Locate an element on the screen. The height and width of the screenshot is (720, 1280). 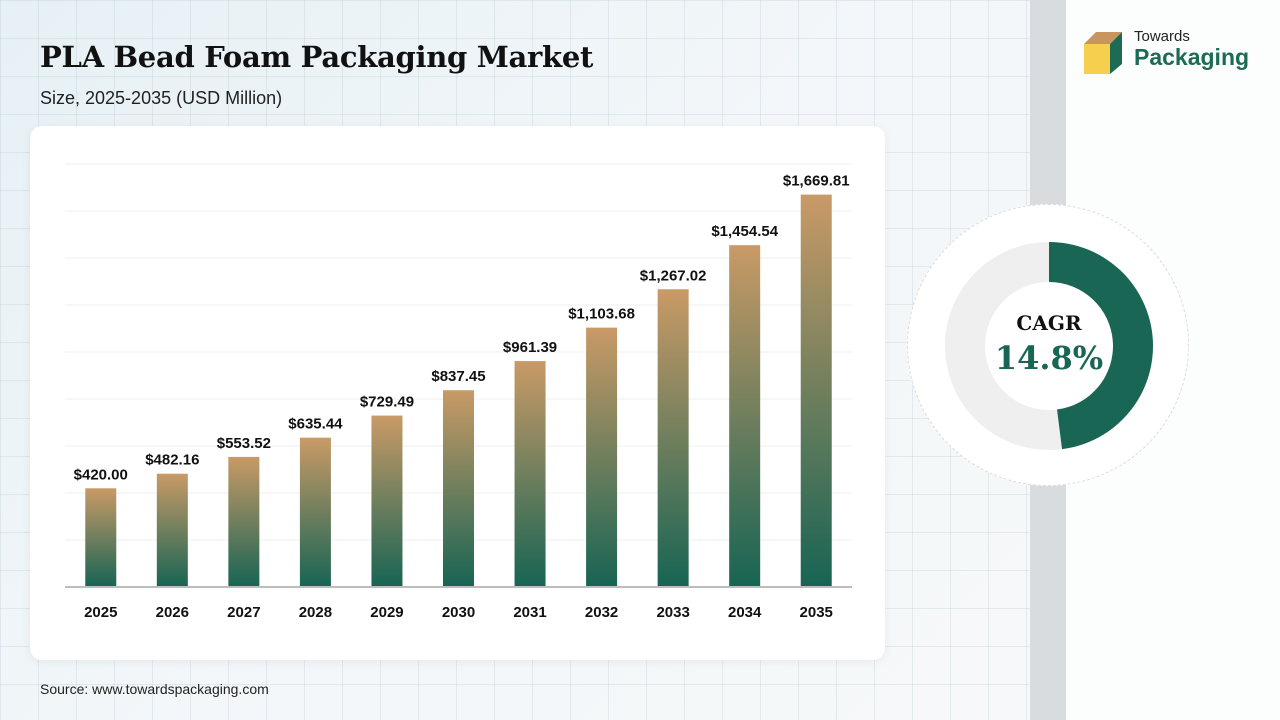
x-tick-label-2027: 2027 is located at coordinates (243, 612).